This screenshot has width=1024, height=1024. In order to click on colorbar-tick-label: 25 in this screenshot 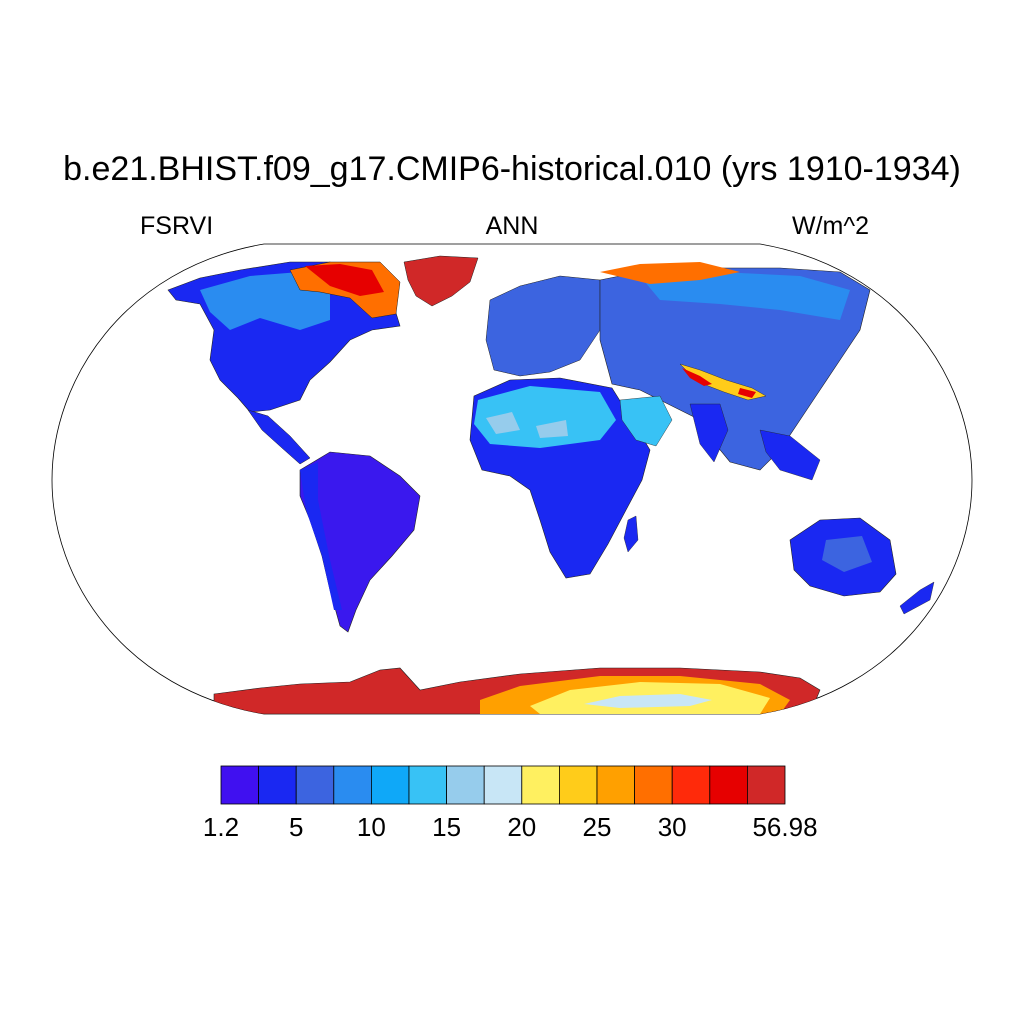, I will do `click(597, 827)`.